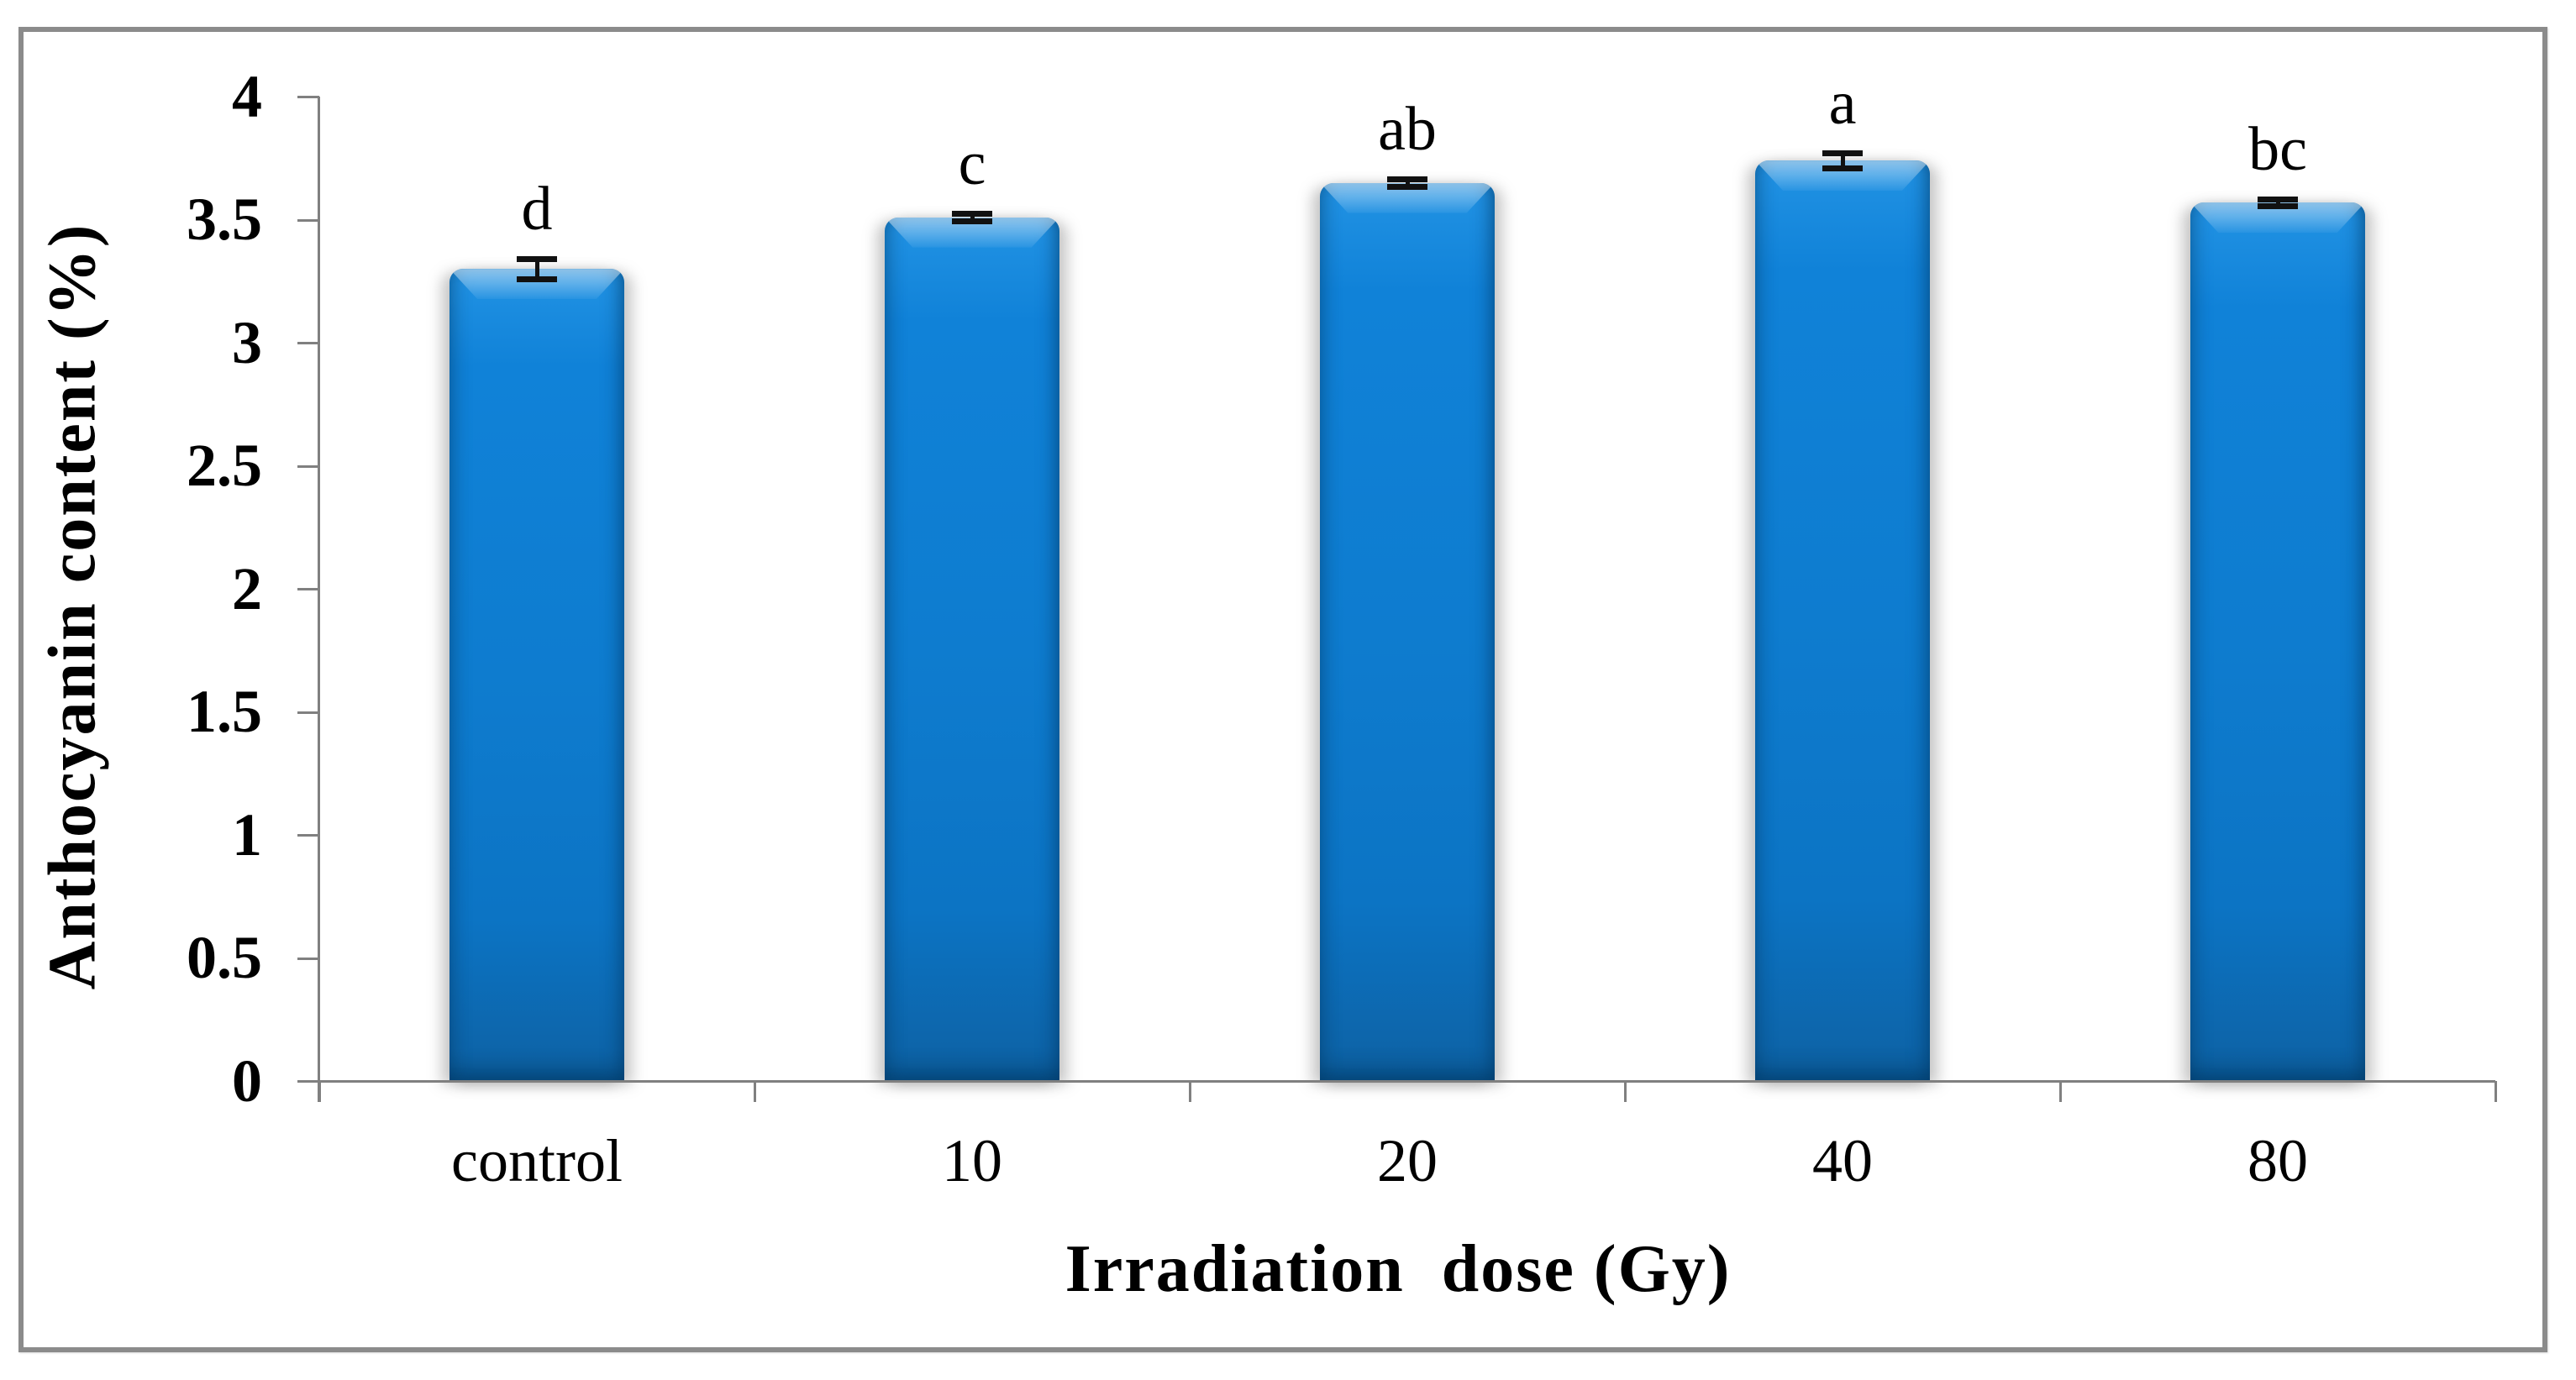 The image size is (2576, 1380). What do you see at coordinates (1398, 1269) in the screenshot?
I see `x-axis-title: Irradiation dose (Gy)` at bounding box center [1398, 1269].